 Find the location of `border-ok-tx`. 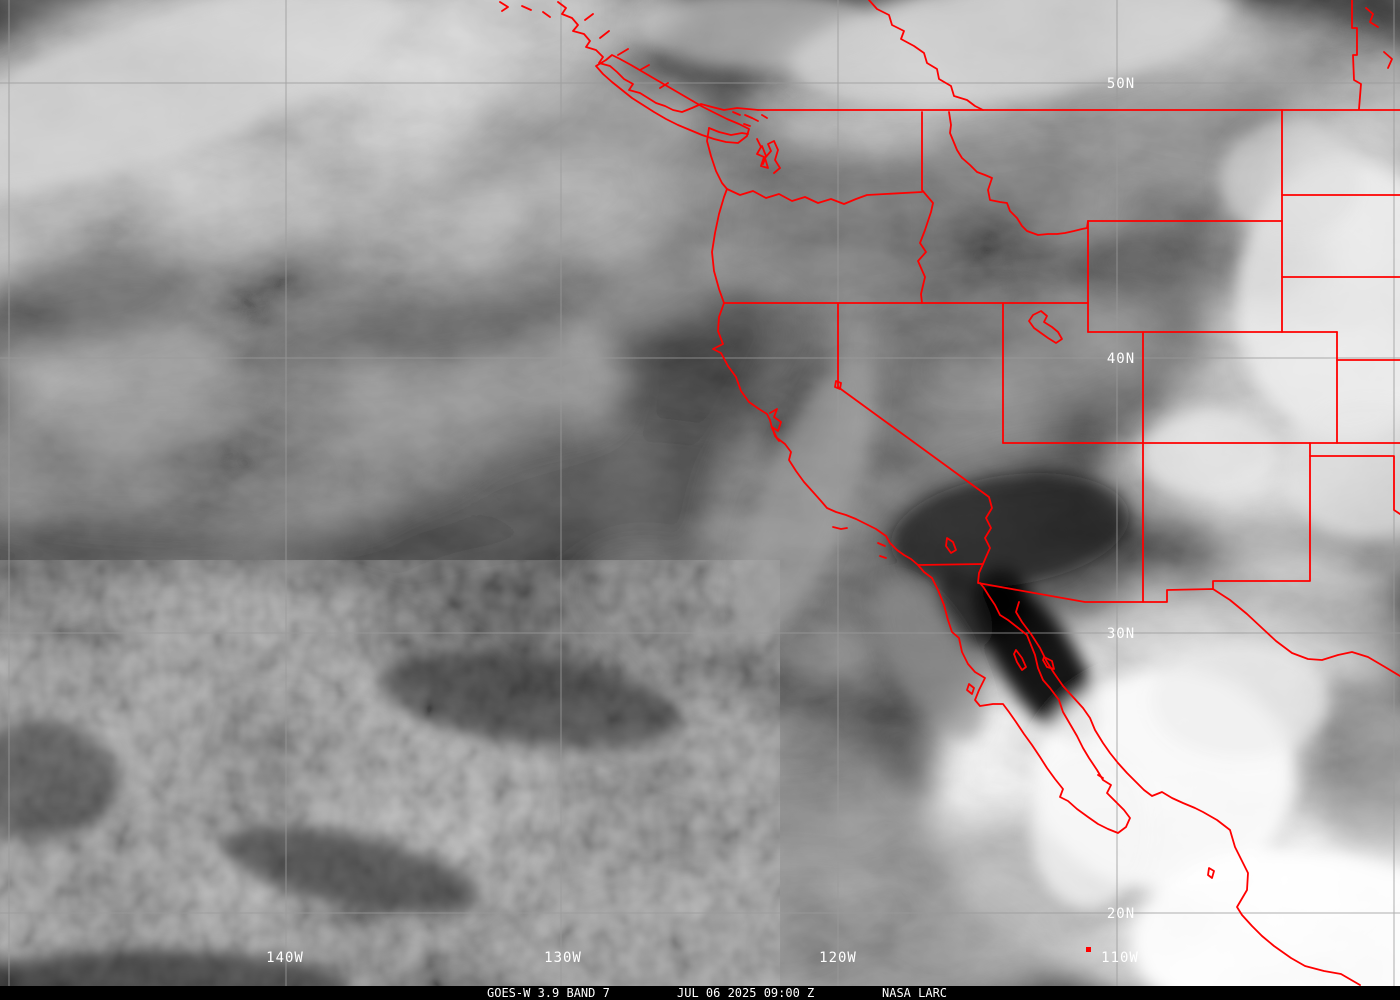

border-ok-tx is located at coordinates (1354, 485).